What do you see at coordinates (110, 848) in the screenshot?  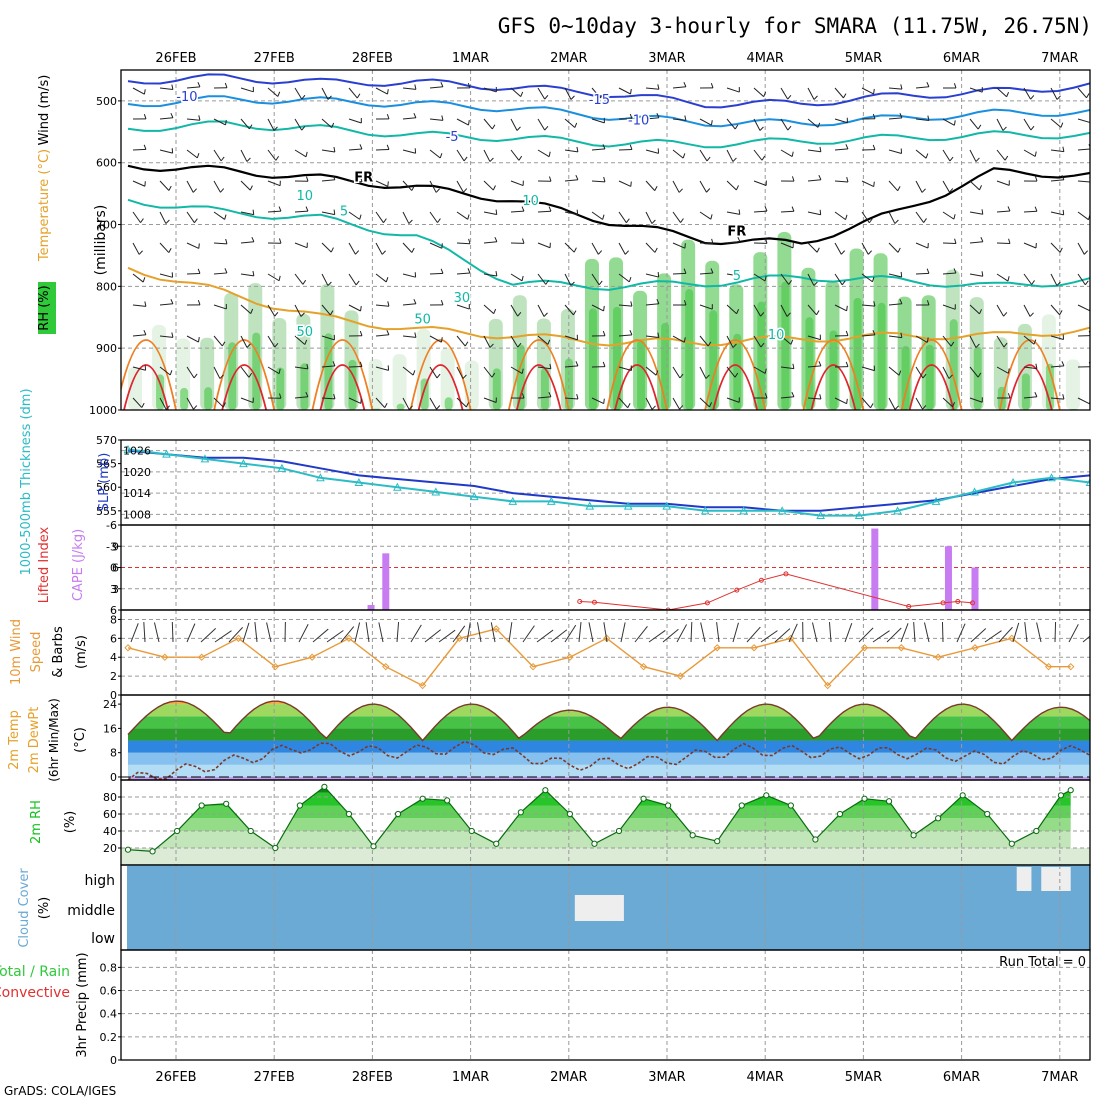 I see `y-tick-label: 20` at bounding box center [110, 848].